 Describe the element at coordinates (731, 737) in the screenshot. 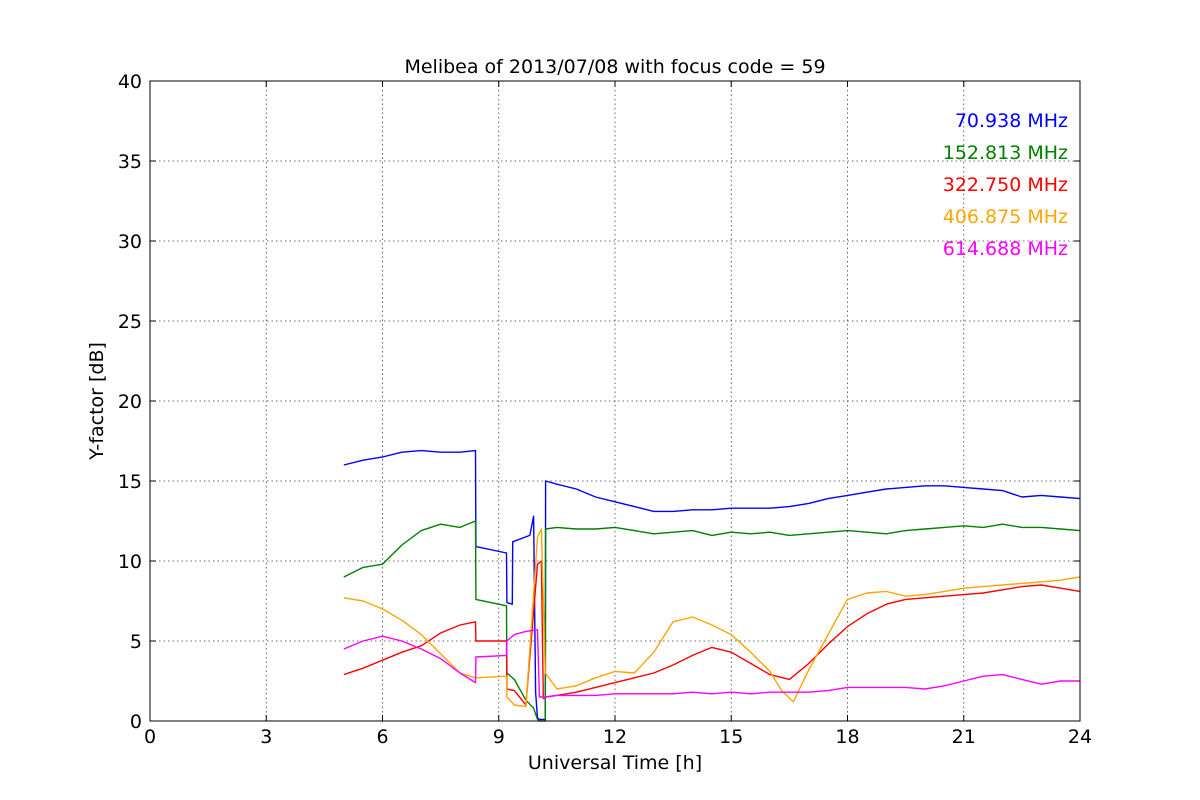

I see `x-tick-label: 15` at that location.